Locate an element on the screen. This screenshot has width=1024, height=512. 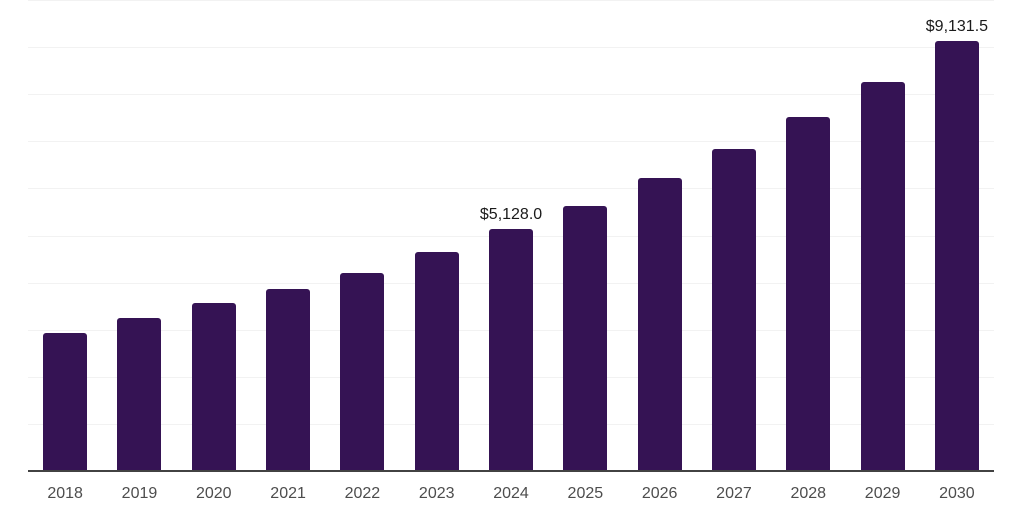
x-axis-label-2030: 2030 is located at coordinates (957, 493).